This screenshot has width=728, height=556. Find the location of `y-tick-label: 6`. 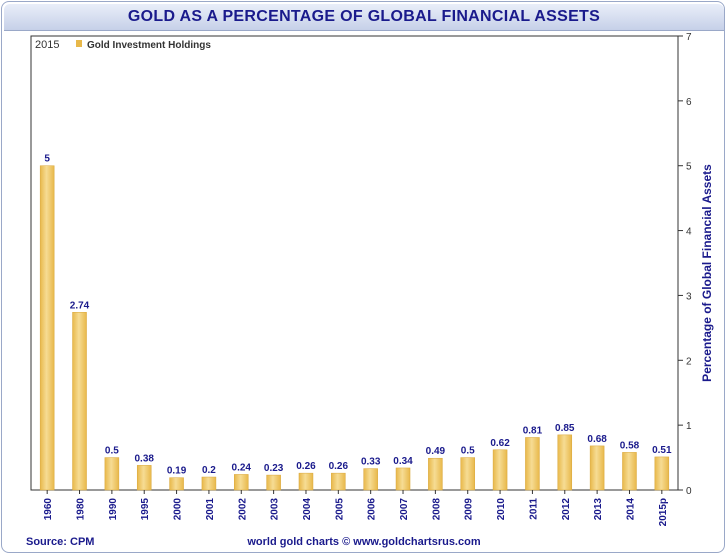

y-tick-label: 6 is located at coordinates (689, 102).